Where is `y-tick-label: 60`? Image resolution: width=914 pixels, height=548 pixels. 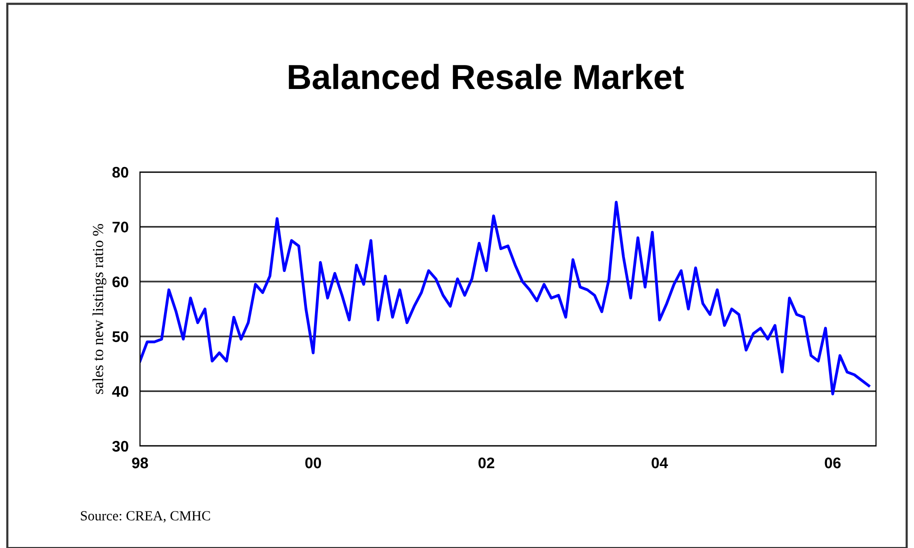 y-tick-label: 60 is located at coordinates (120, 282).